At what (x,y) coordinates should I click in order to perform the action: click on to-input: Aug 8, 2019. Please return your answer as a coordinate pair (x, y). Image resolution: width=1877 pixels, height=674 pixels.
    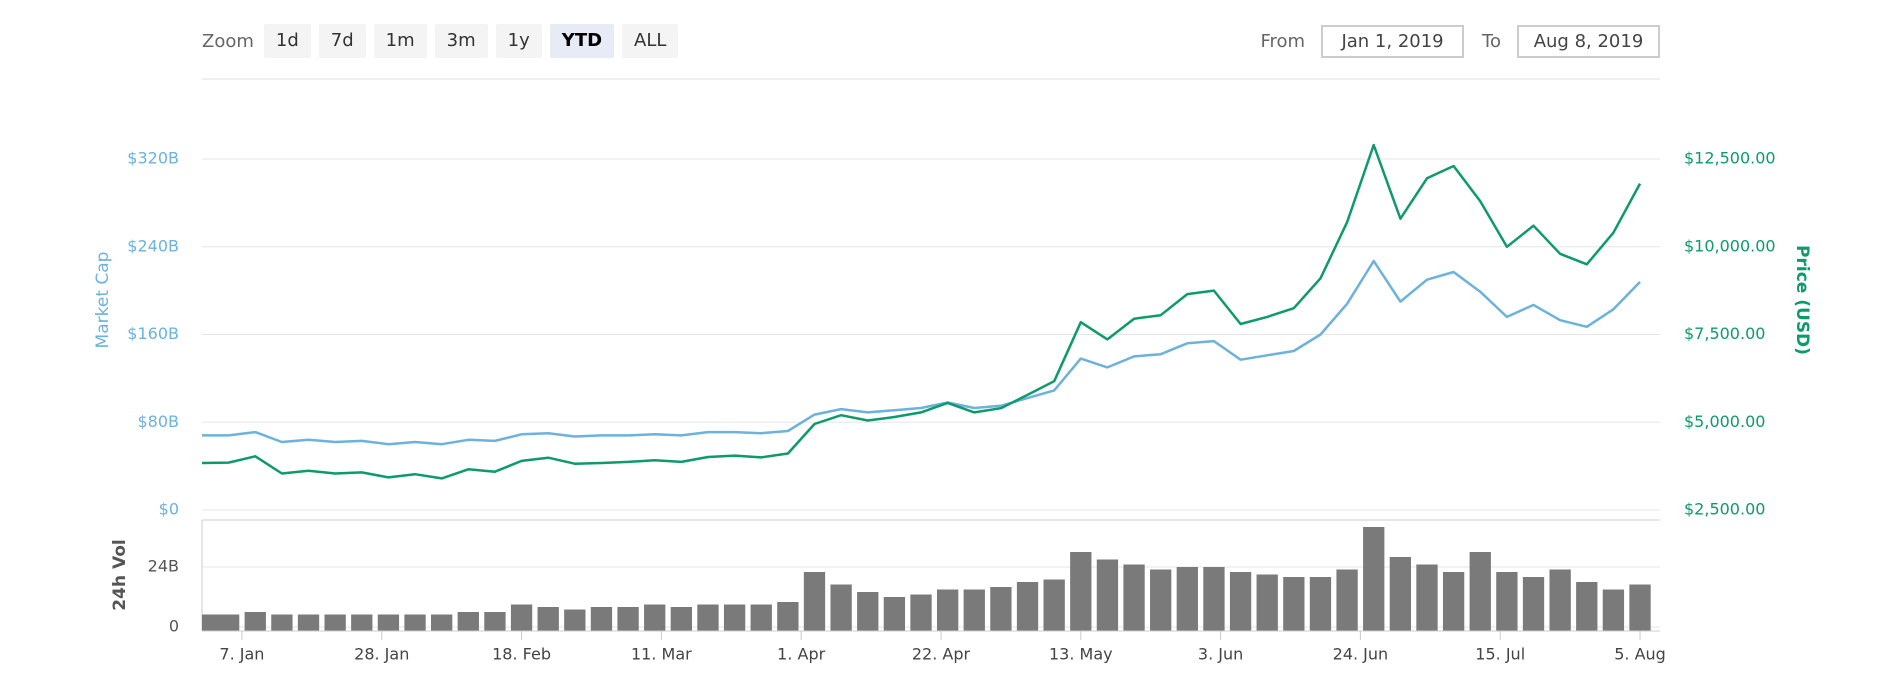
    Looking at the image, I should click on (1588, 41).